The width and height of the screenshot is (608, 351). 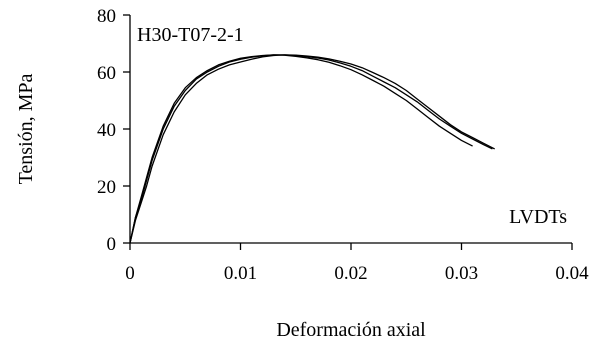 What do you see at coordinates (538, 217) in the screenshot?
I see `measurement-label: LVDTs` at bounding box center [538, 217].